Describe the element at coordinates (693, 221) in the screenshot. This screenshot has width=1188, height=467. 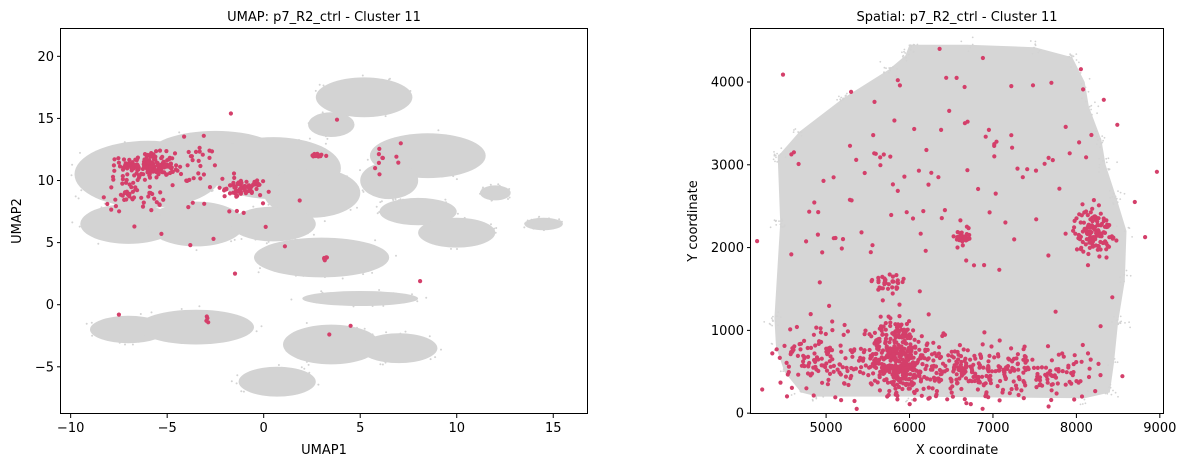
I see `spatial-y-axis-label: Y coordinate` at that location.